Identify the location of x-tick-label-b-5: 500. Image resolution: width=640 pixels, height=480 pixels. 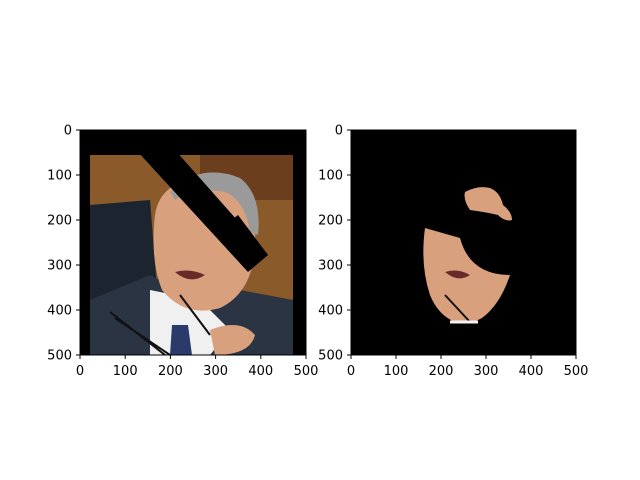
(576, 371).